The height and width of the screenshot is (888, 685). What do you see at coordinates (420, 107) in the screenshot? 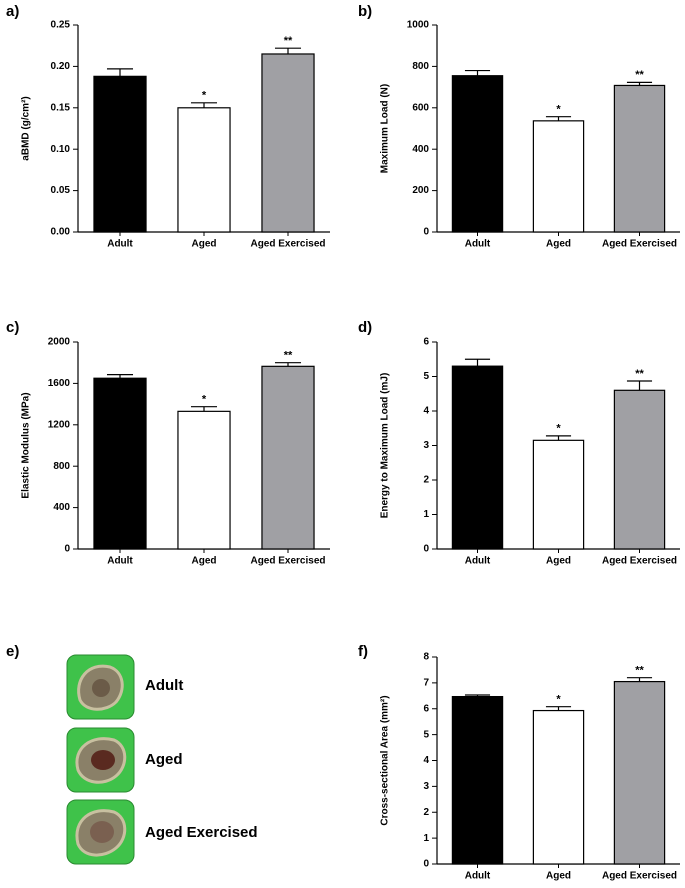
I see `y-tick-label: 600` at bounding box center [420, 107].